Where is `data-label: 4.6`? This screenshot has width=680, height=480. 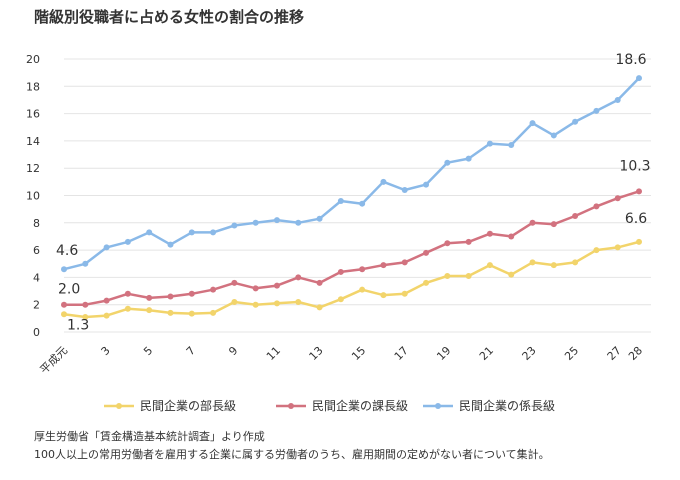 data-label: 4.6 is located at coordinates (67, 251).